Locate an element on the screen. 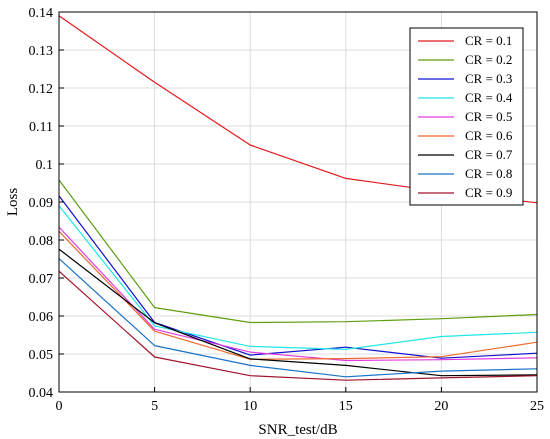 The image size is (550, 439). legend-label: CR = 0.5 is located at coordinates (488, 116).